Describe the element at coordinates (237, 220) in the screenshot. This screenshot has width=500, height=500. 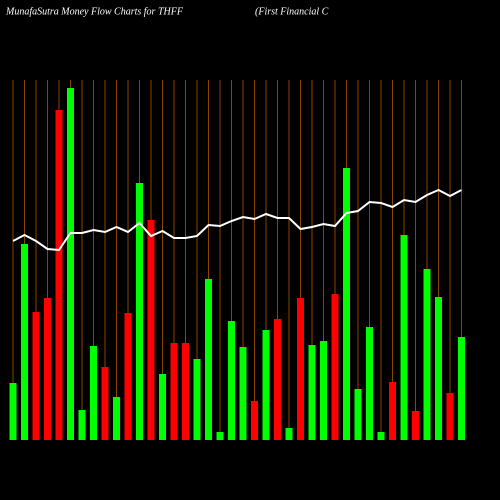
I see `flow-line` at that location.